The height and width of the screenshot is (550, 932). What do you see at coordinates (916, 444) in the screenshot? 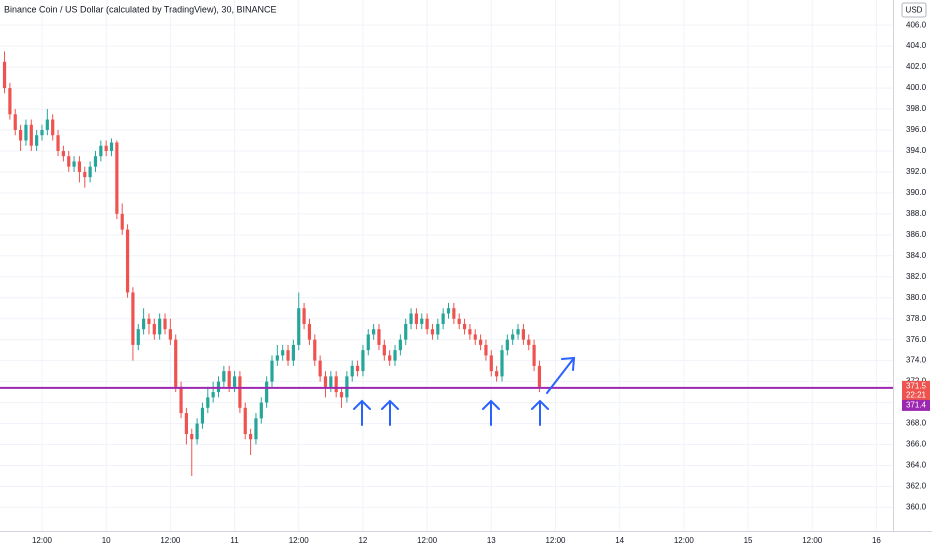
I see `y-tick-label: 366.0` at bounding box center [916, 444].